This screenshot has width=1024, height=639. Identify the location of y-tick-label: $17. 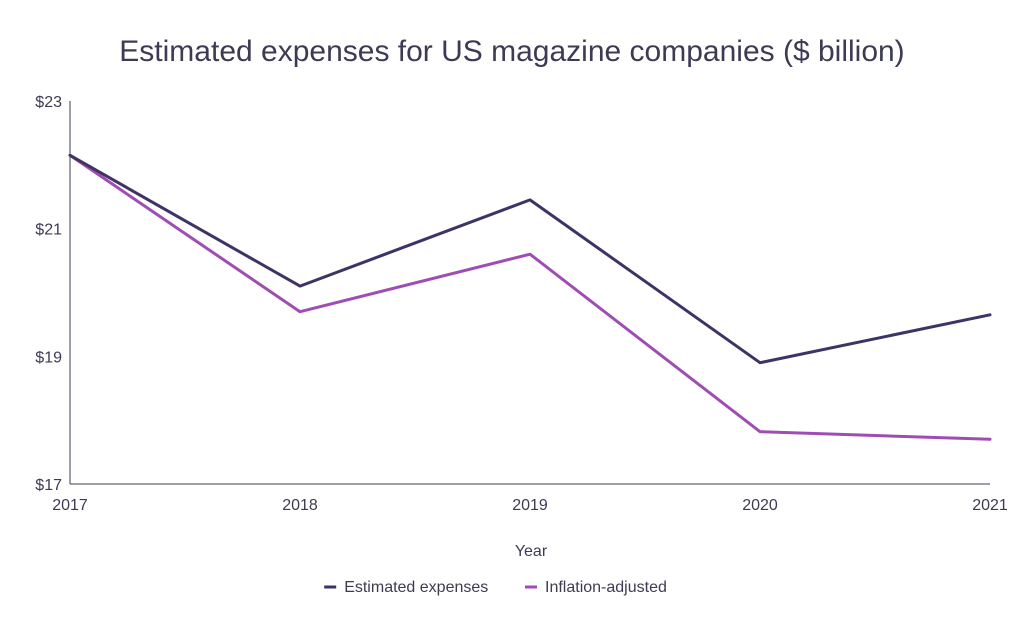
(48, 485).